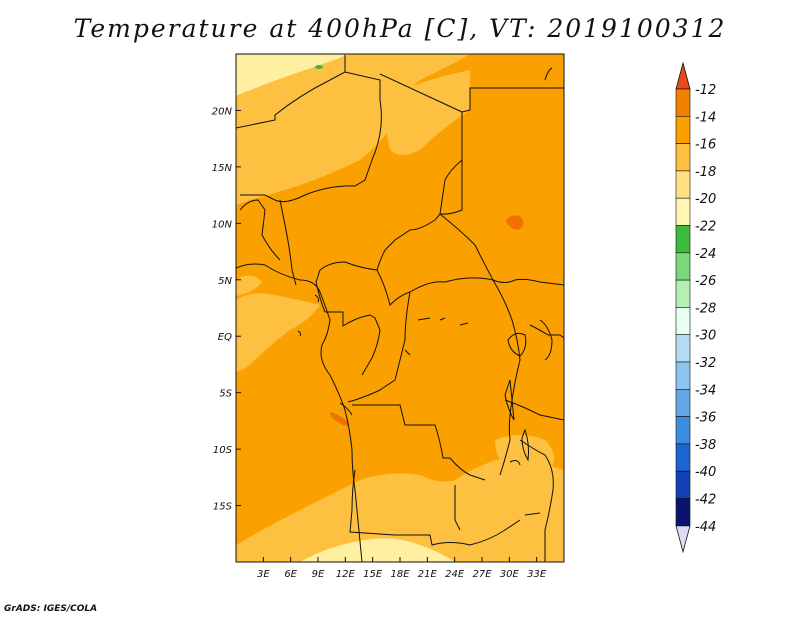 Image resolution: width=800 pixels, height=618 pixels. What do you see at coordinates (525, 445) in the screenshot?
I see `lake-malawi` at bounding box center [525, 445].